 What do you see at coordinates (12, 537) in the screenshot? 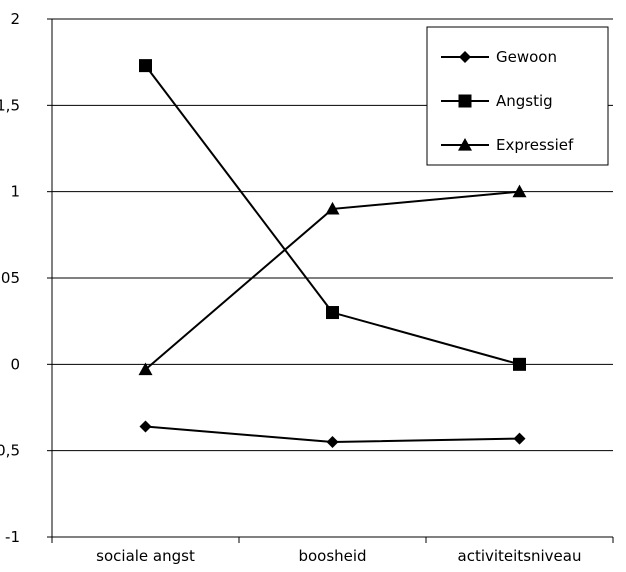
I see `y-tick-label: -1` at bounding box center [12, 537].